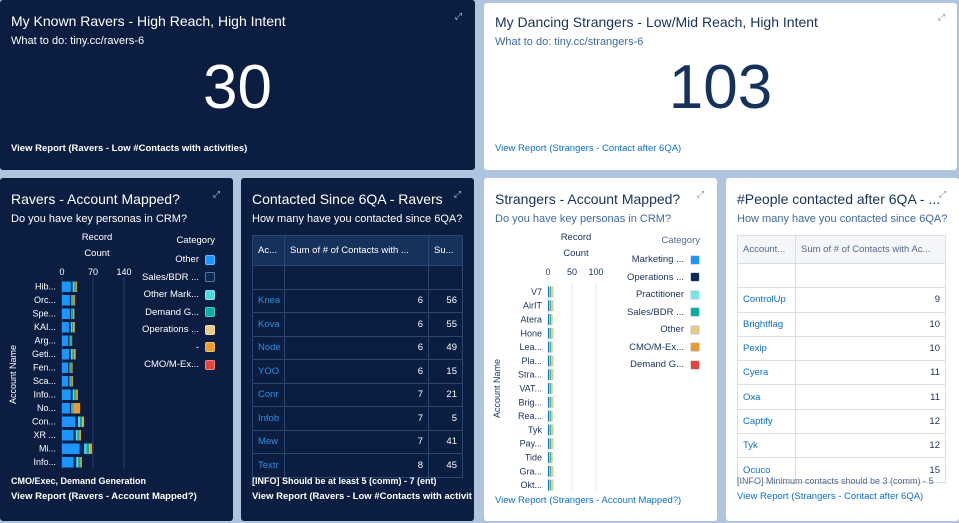 The image size is (959, 523). I want to click on table-row: Infob 7 5, so click(357, 418).